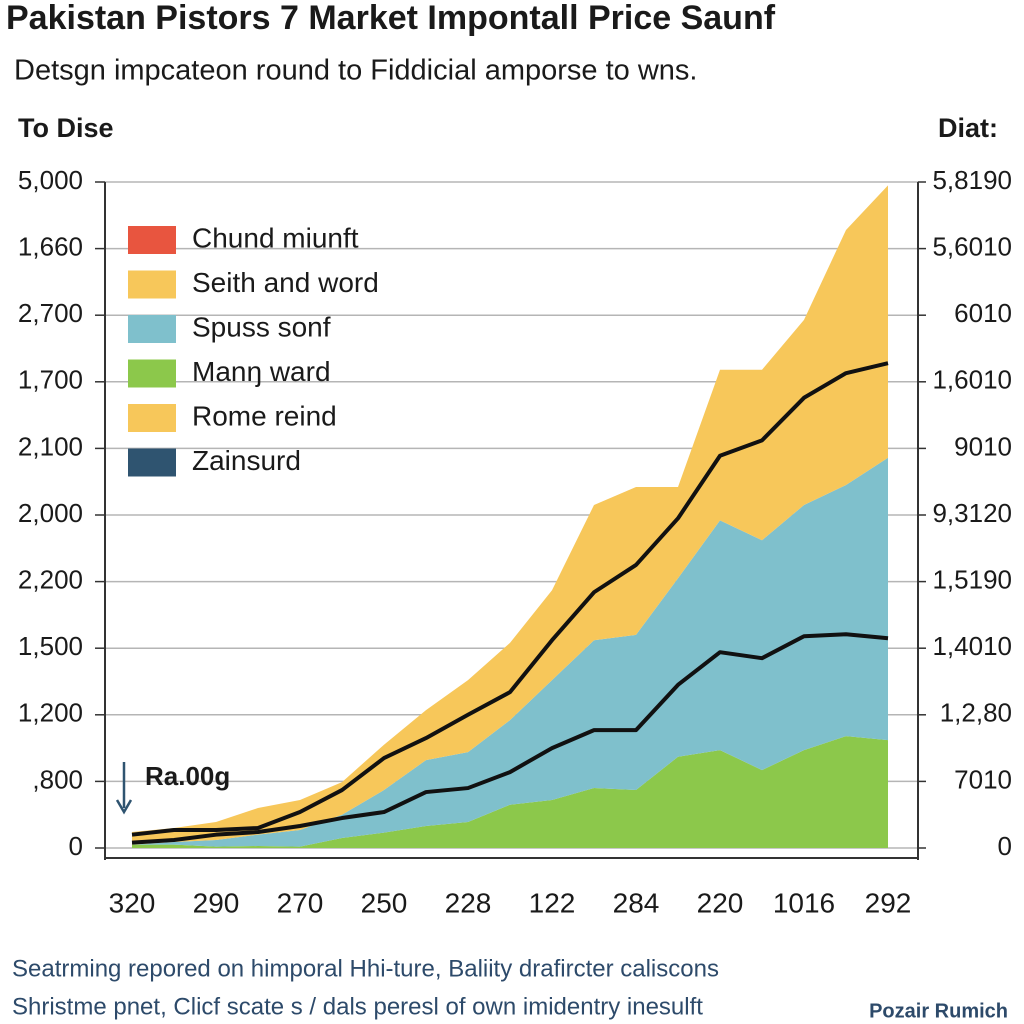 The height and width of the screenshot is (1024, 1024). I want to click on legend-label: Seith and word, so click(285, 282).